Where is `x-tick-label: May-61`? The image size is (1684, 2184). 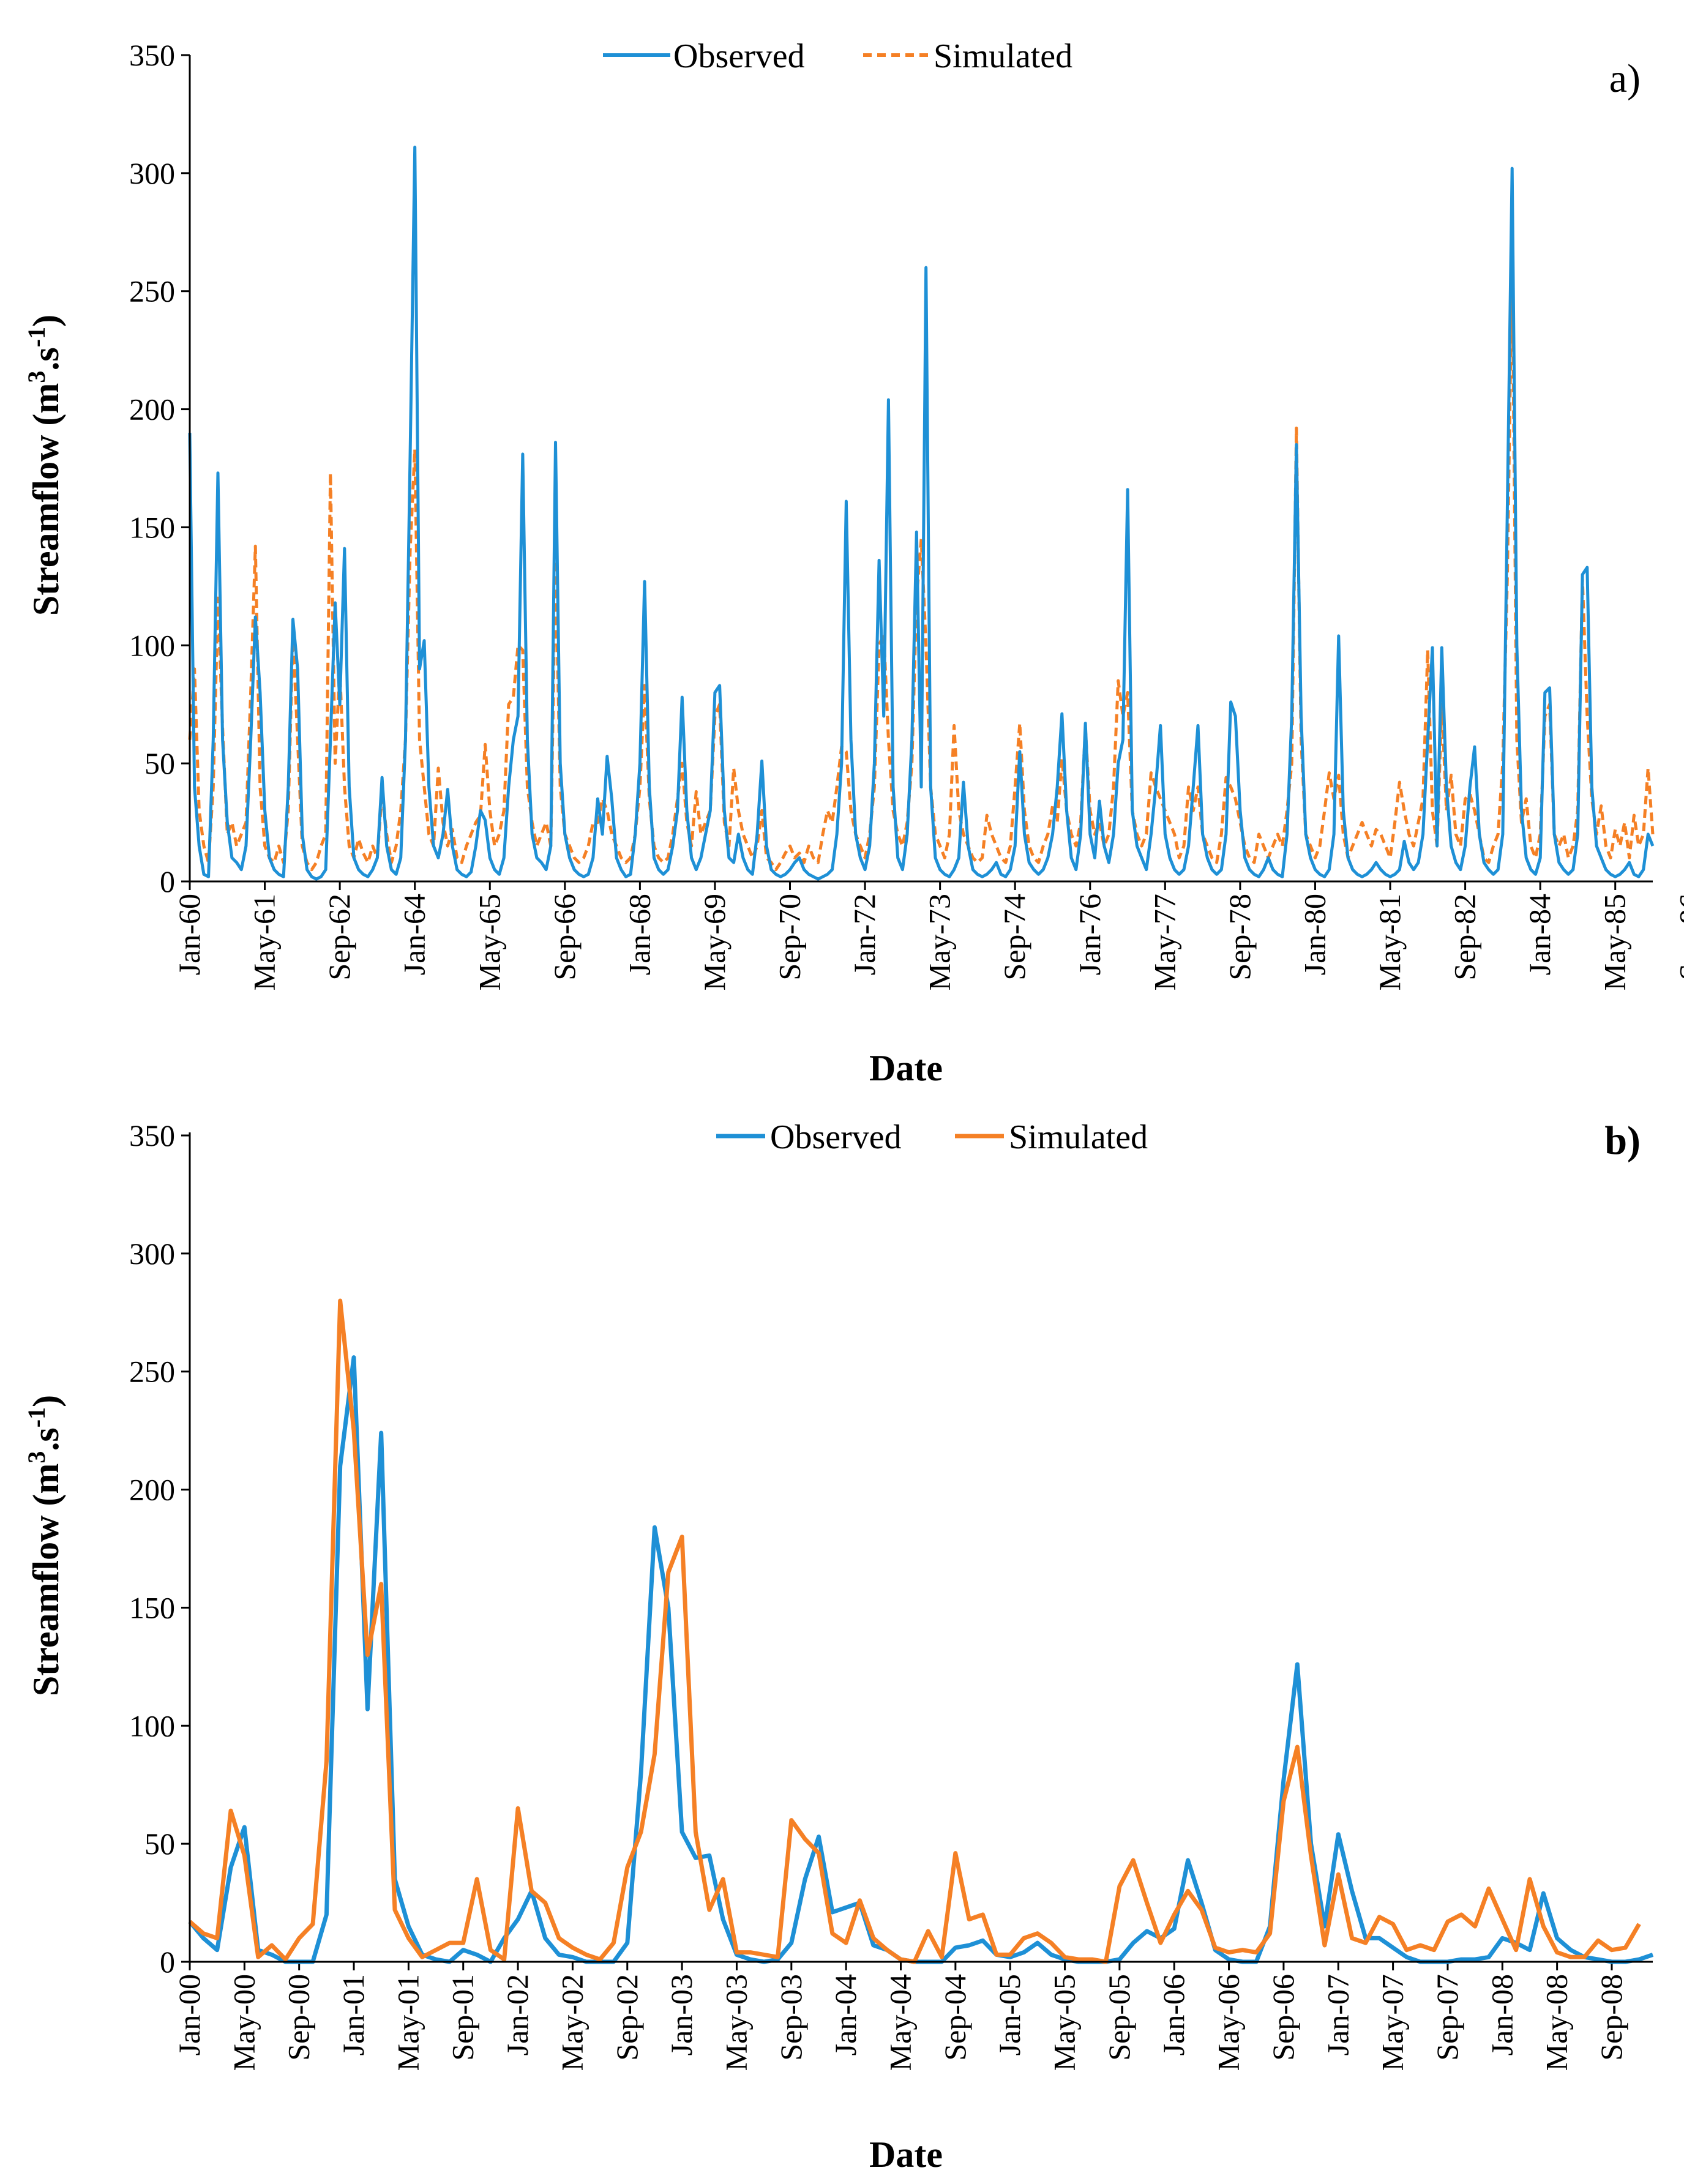
x-tick-label: May-61 is located at coordinates (264, 942).